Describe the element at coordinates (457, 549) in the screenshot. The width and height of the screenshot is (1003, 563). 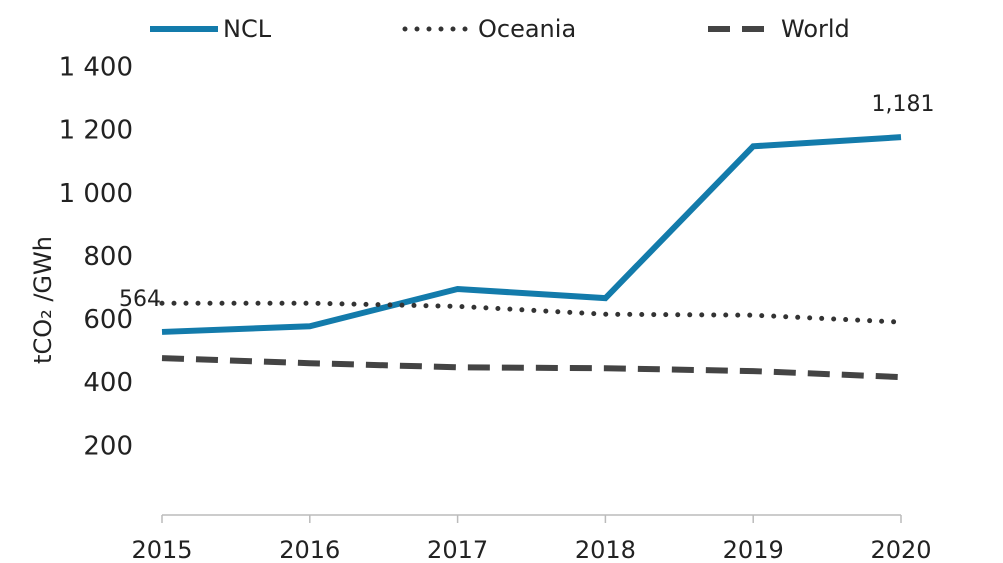
I see `x-tick-label: 2017` at that location.